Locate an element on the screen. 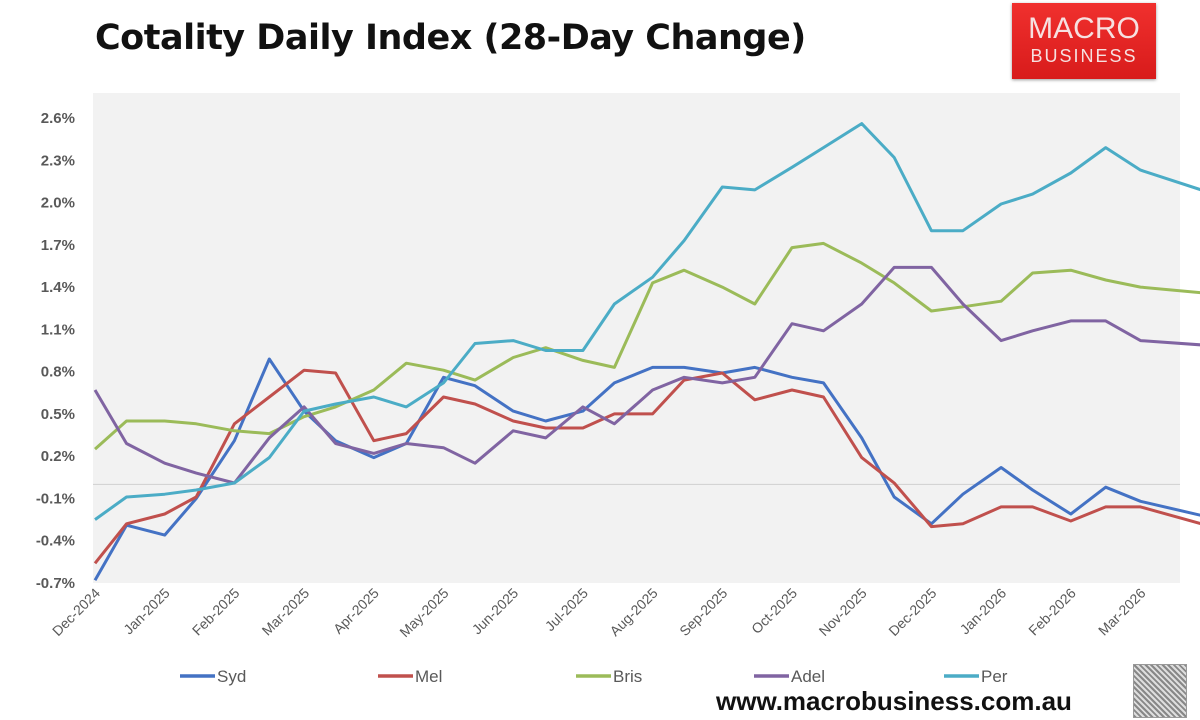 The height and width of the screenshot is (720, 1200). y-tick-label: -0.4% is located at coordinates (55, 541).